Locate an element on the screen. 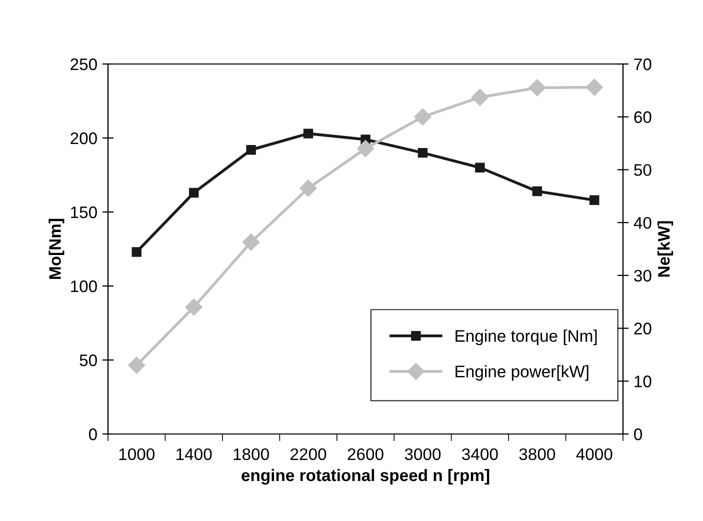 This screenshot has height=521, width=703. y-tick-label: 0 is located at coordinates (92, 434).